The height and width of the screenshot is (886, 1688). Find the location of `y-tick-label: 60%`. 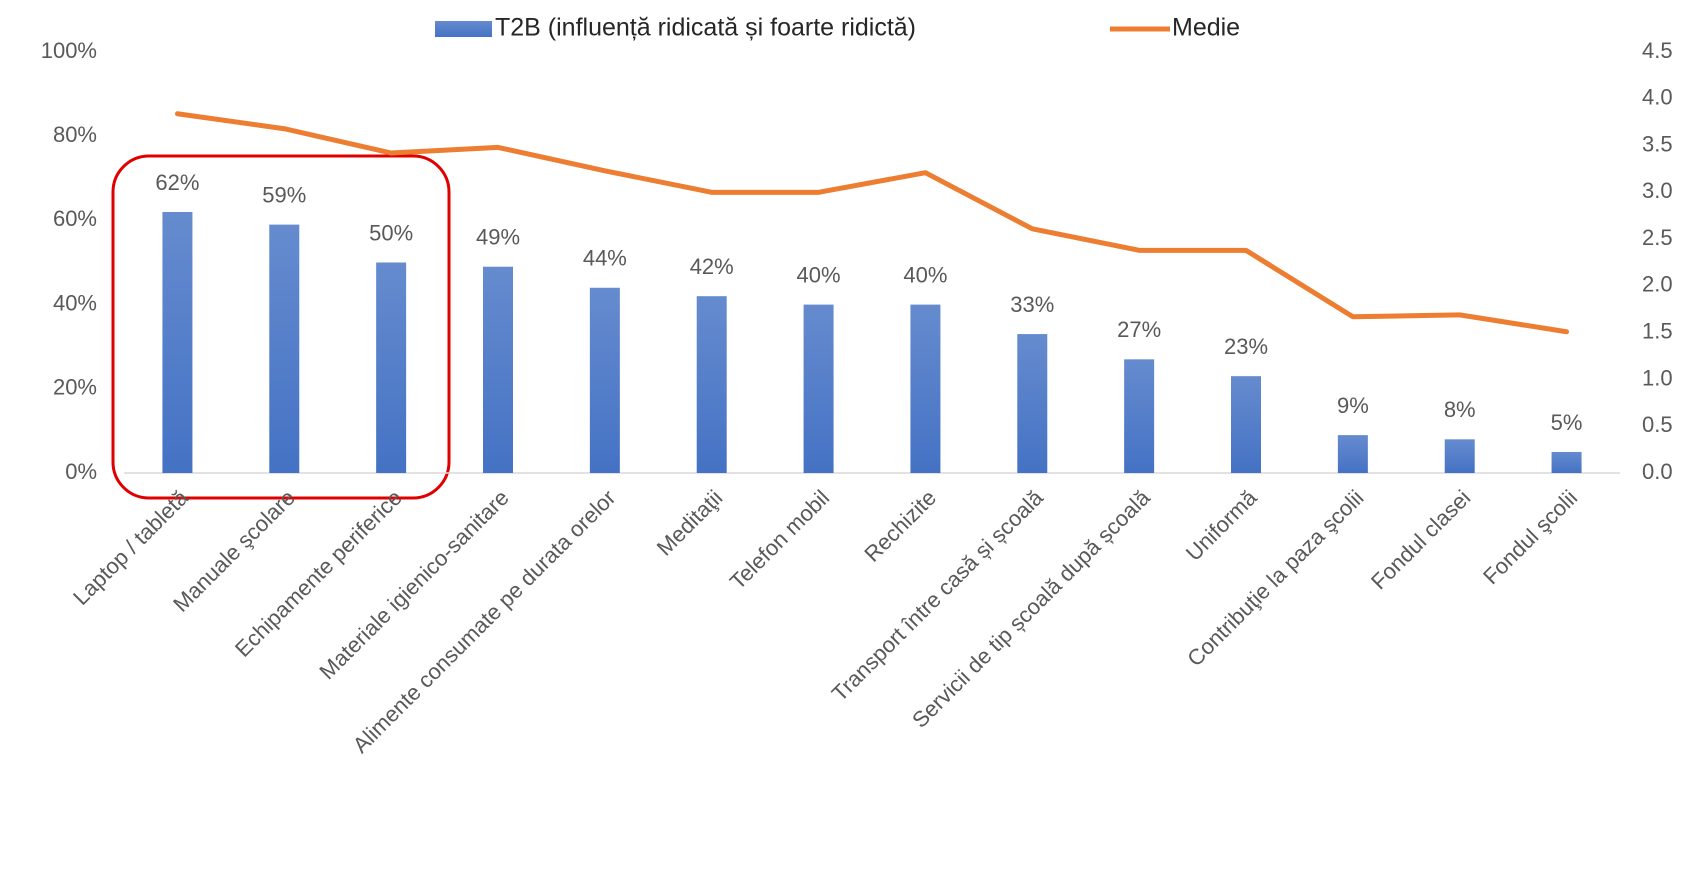

y-tick-label: 60% is located at coordinates (75, 218).